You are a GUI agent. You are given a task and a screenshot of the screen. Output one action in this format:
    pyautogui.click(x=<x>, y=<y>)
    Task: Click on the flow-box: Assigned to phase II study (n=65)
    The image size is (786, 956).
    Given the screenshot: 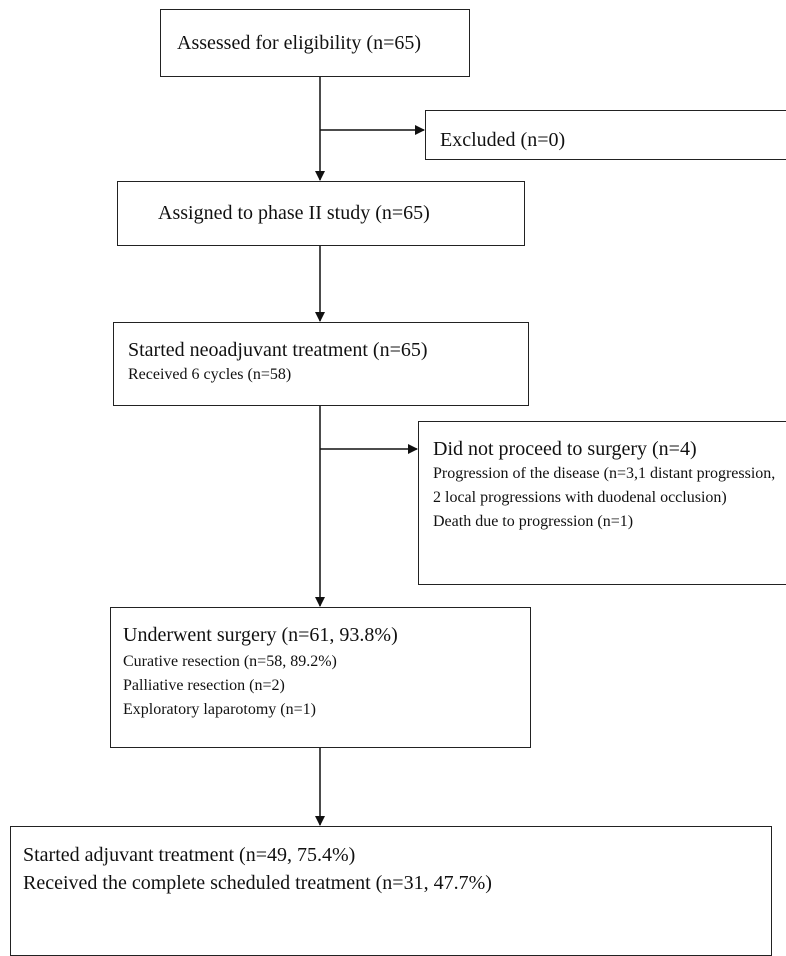 What is the action you would take?
    pyautogui.click(x=321, y=213)
    